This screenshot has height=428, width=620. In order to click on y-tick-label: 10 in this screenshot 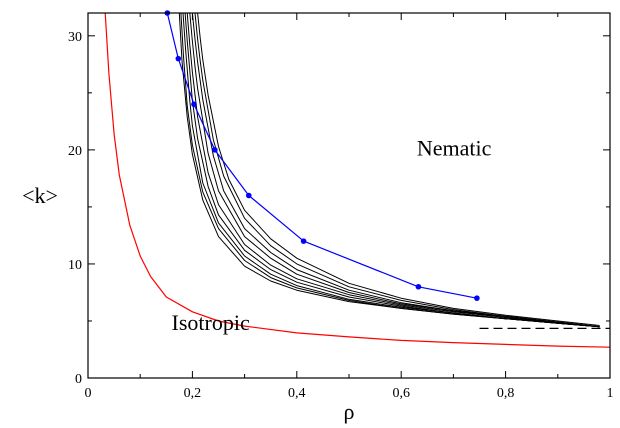, I will do `click(75, 265)`.